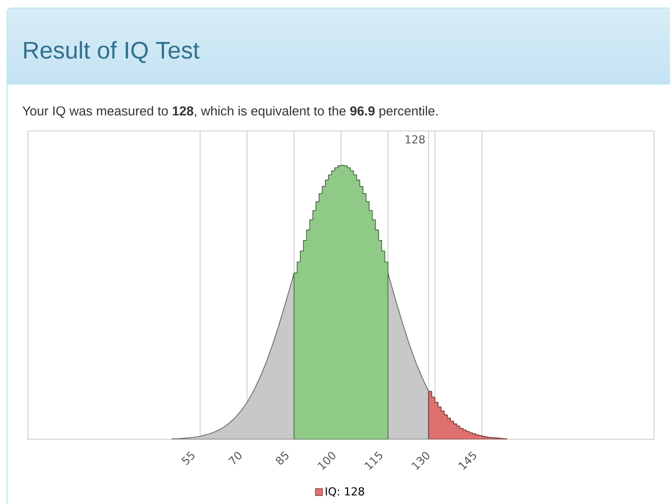 This screenshot has width=670, height=504. What do you see at coordinates (345, 492) in the screenshot?
I see `legend-label: IQ: 128` at bounding box center [345, 492].